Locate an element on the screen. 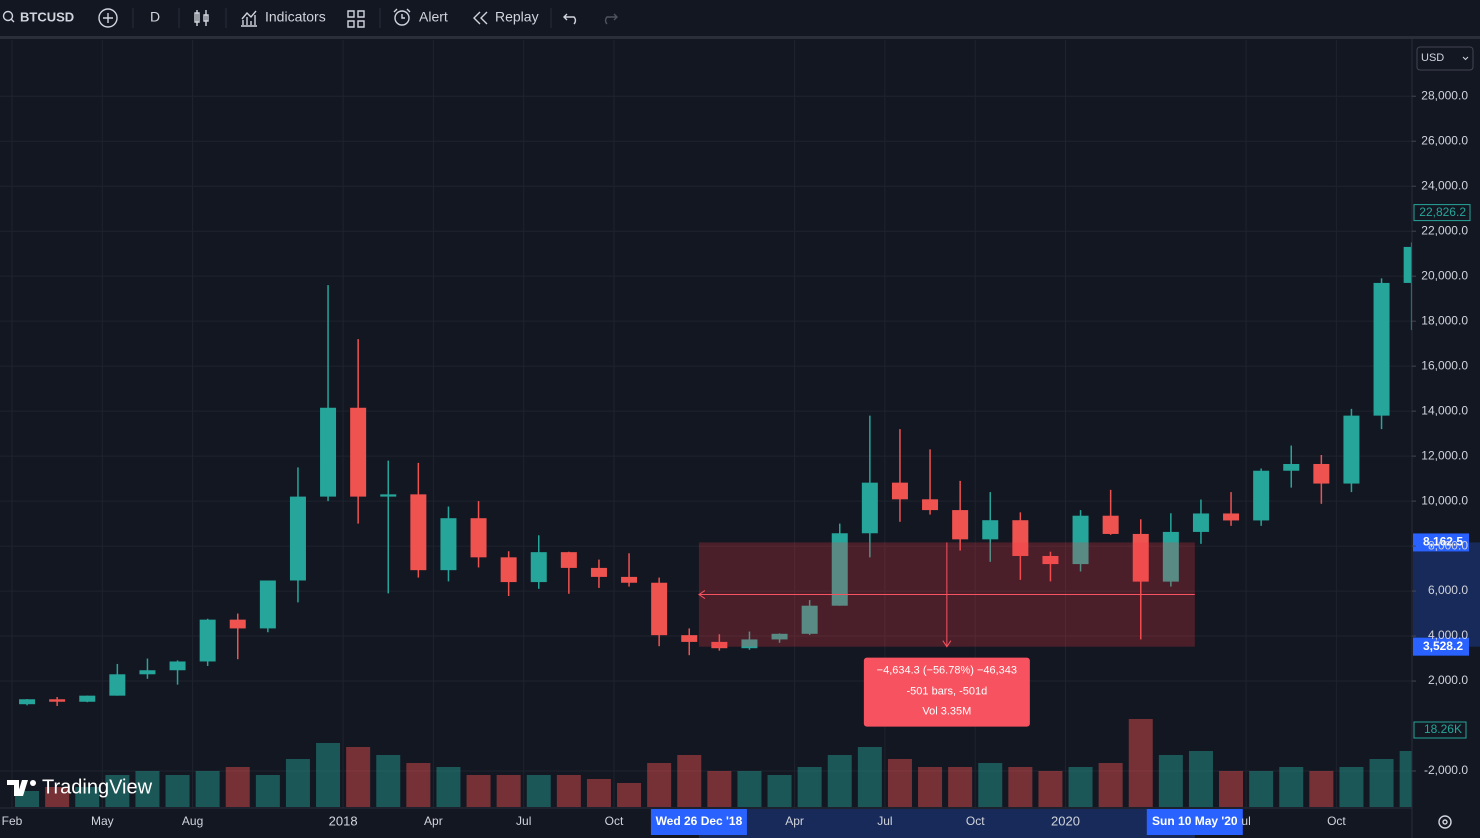 This screenshot has height=838, width=1480. measure-arrow is located at coordinates (947, 644).